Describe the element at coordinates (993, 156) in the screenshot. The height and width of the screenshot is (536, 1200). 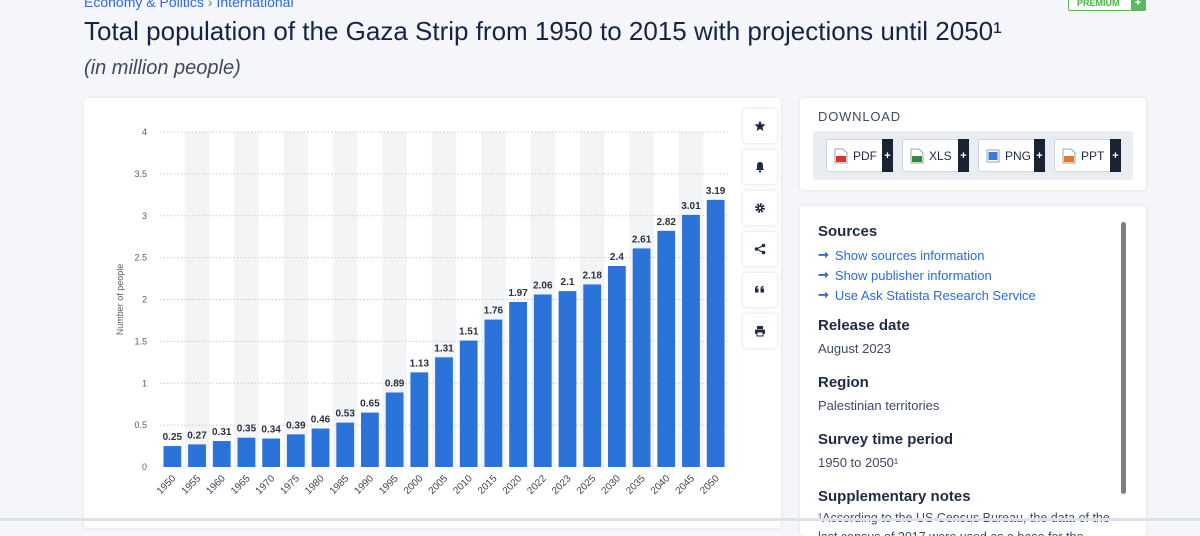
I see `png-file-icon` at that location.